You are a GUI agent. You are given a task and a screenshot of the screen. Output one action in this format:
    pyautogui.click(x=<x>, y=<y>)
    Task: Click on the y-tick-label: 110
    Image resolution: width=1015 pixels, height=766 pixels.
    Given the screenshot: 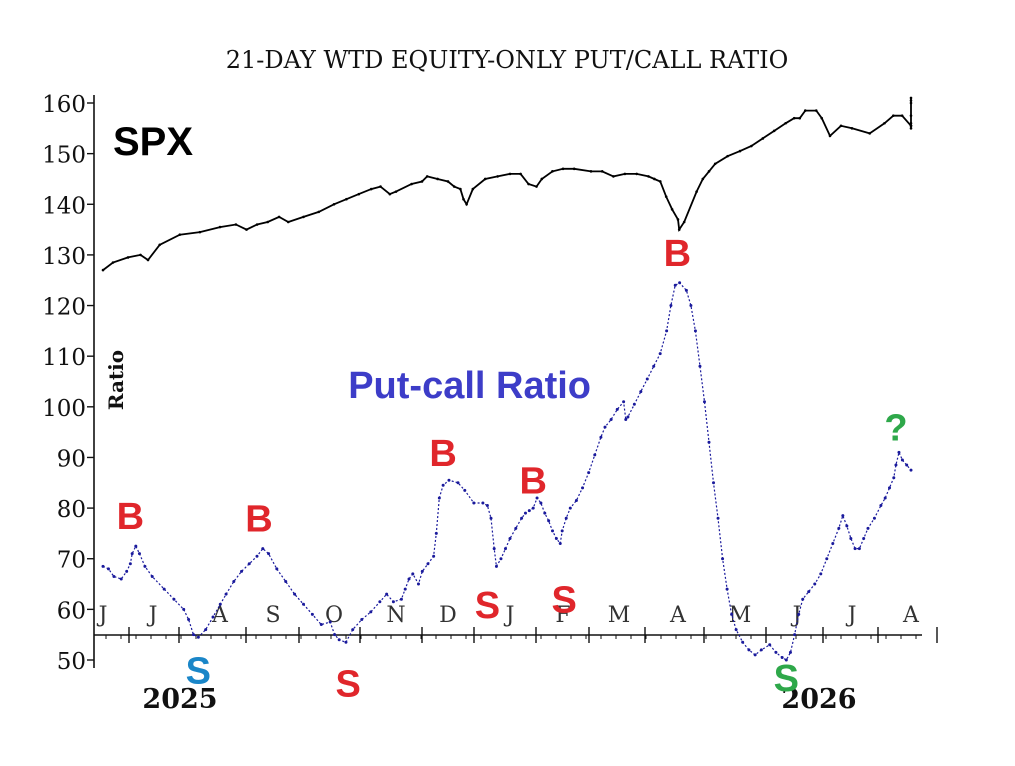 What is the action you would take?
    pyautogui.click(x=64, y=358)
    